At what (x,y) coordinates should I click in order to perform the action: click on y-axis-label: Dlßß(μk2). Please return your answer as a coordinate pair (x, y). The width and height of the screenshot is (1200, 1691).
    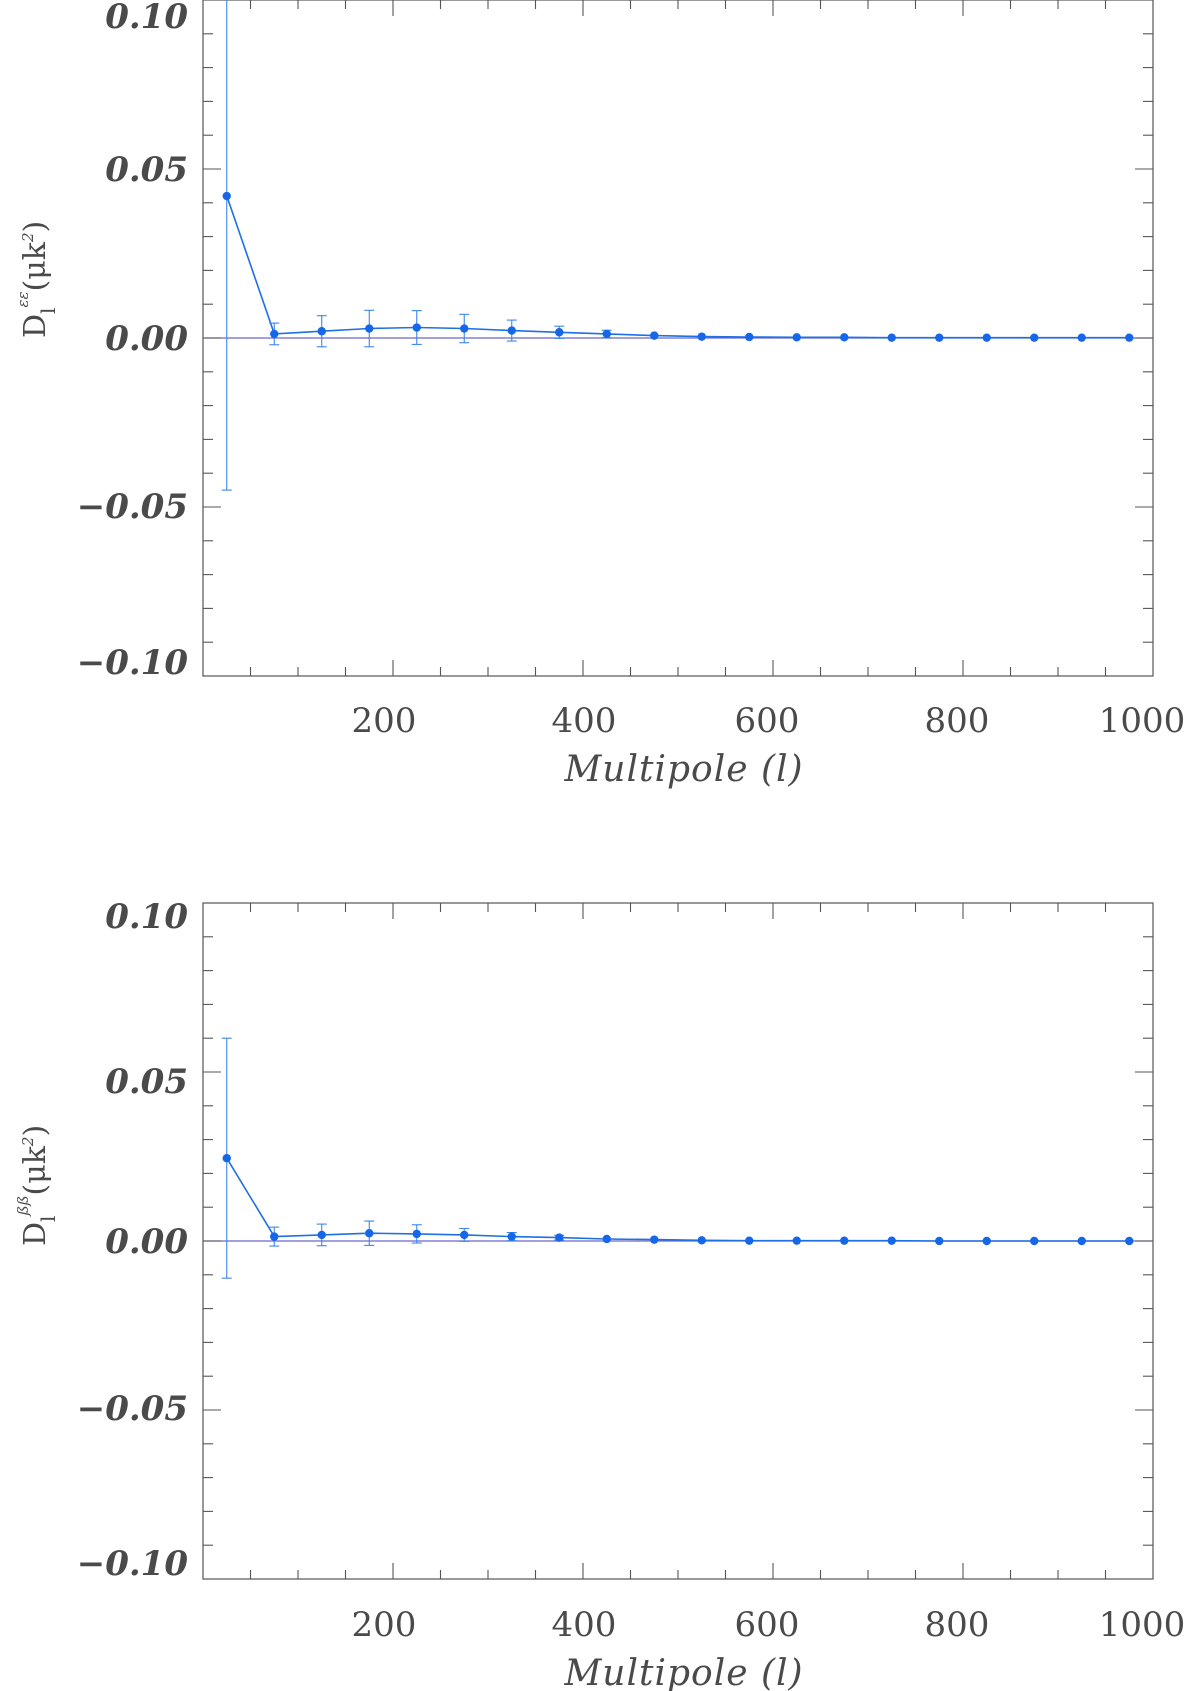
    Looking at the image, I should click on (37, 1185).